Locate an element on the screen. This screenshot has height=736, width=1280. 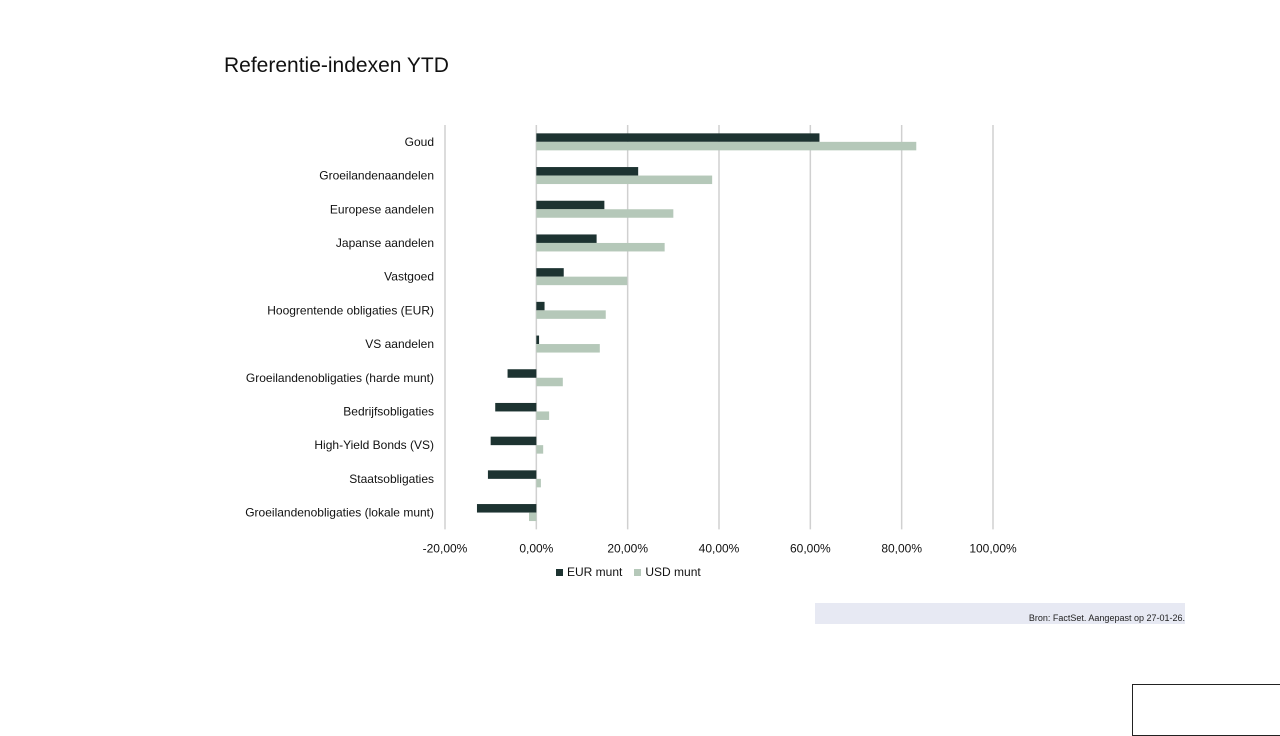
x-tick-label: 60,00% is located at coordinates (810, 548).